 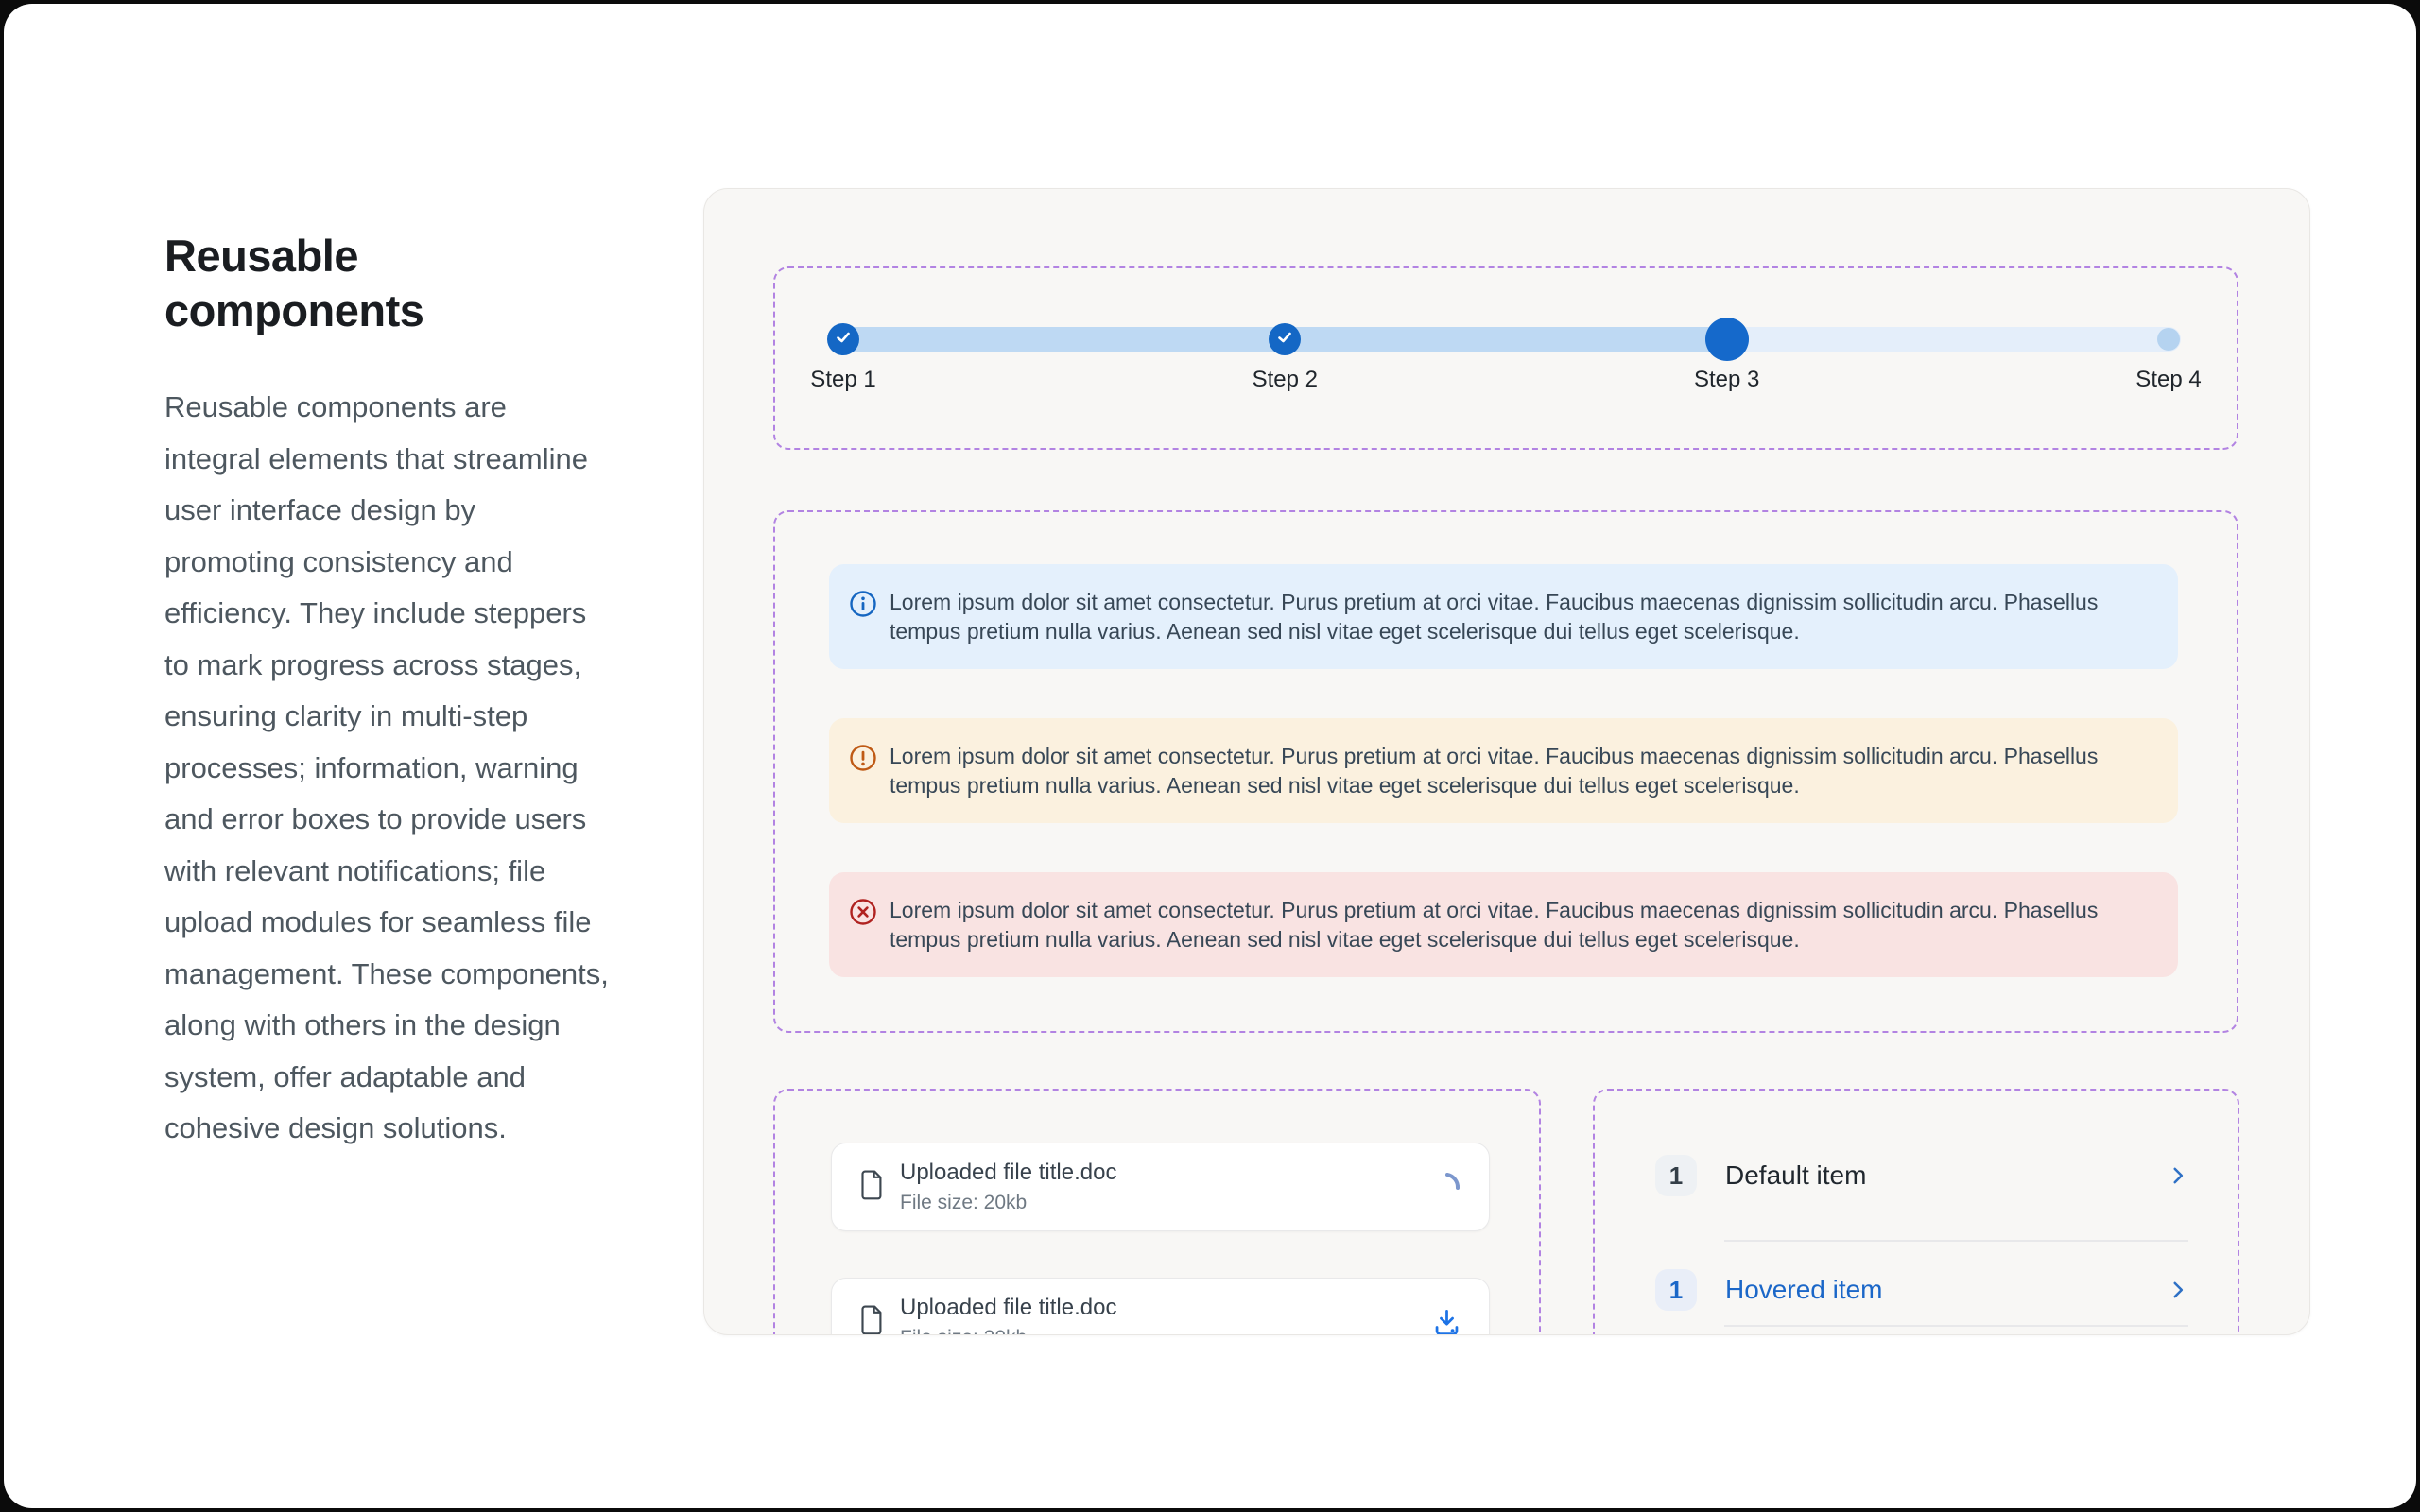 I want to click on step-1-completed-dot, so click(x=843, y=339).